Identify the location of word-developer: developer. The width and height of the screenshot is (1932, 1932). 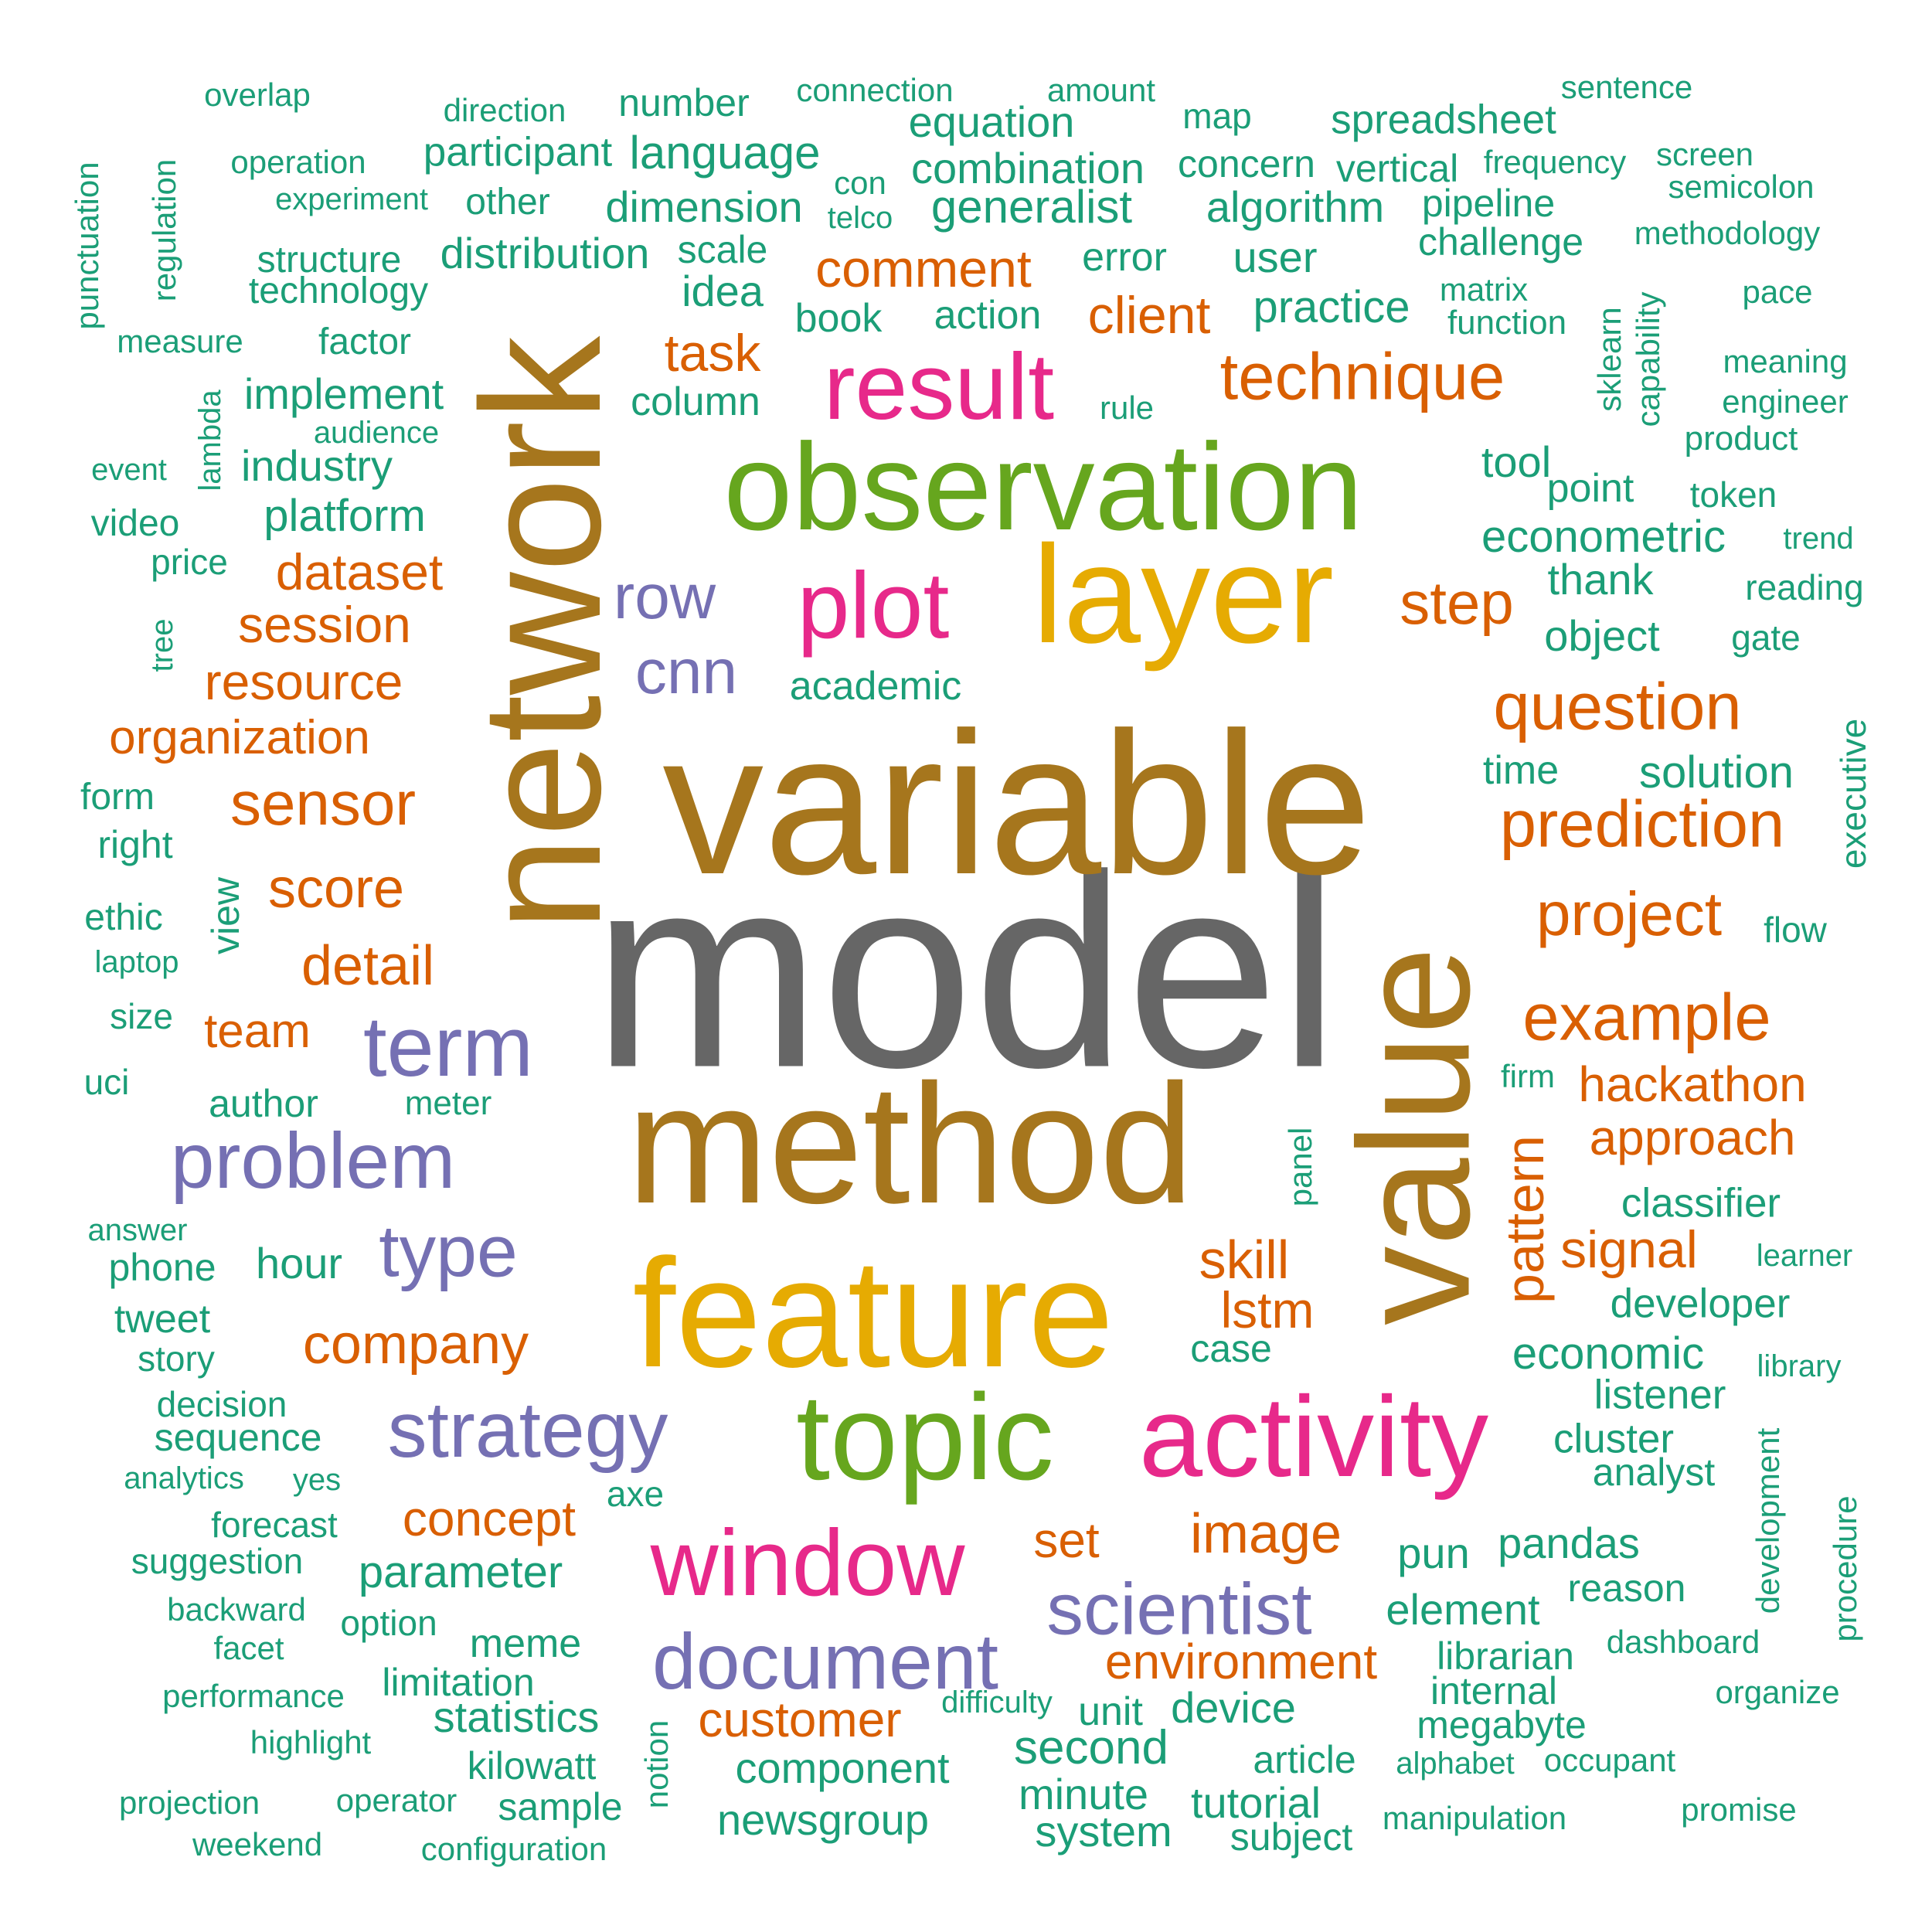
(1700, 1304).